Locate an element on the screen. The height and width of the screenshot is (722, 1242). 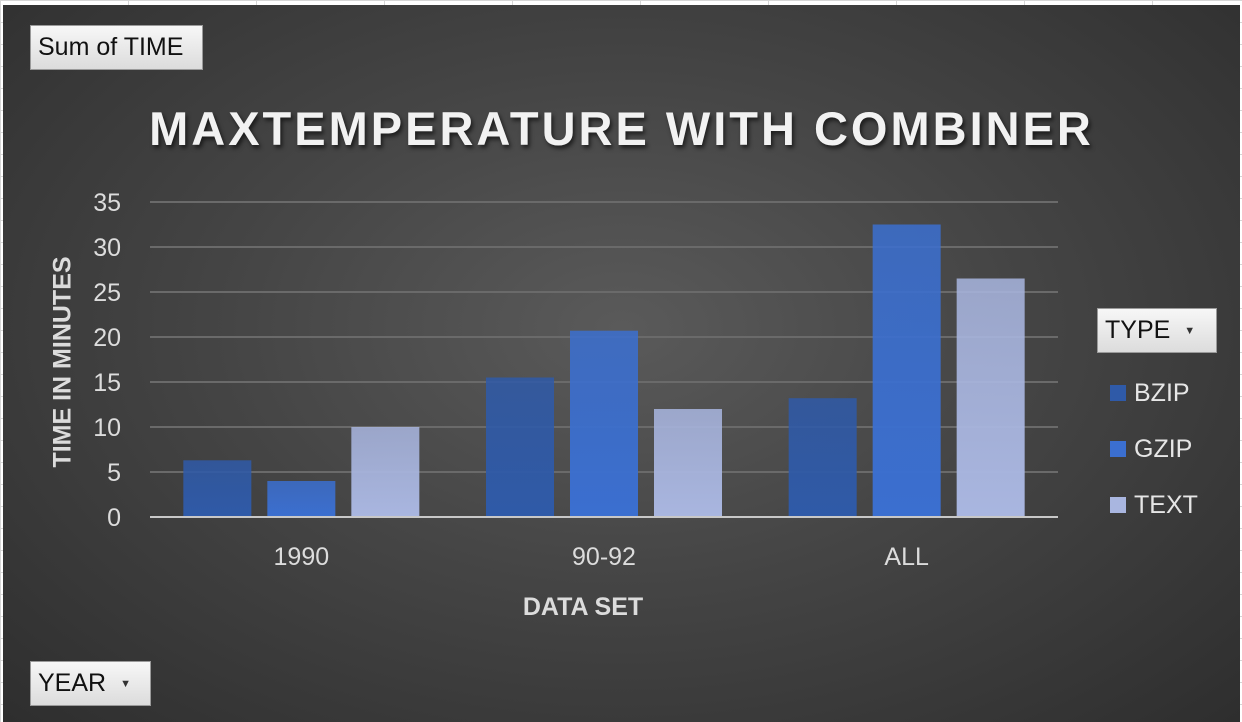
sum-of-time-field-button: Sum of TIME is located at coordinates (116, 47).